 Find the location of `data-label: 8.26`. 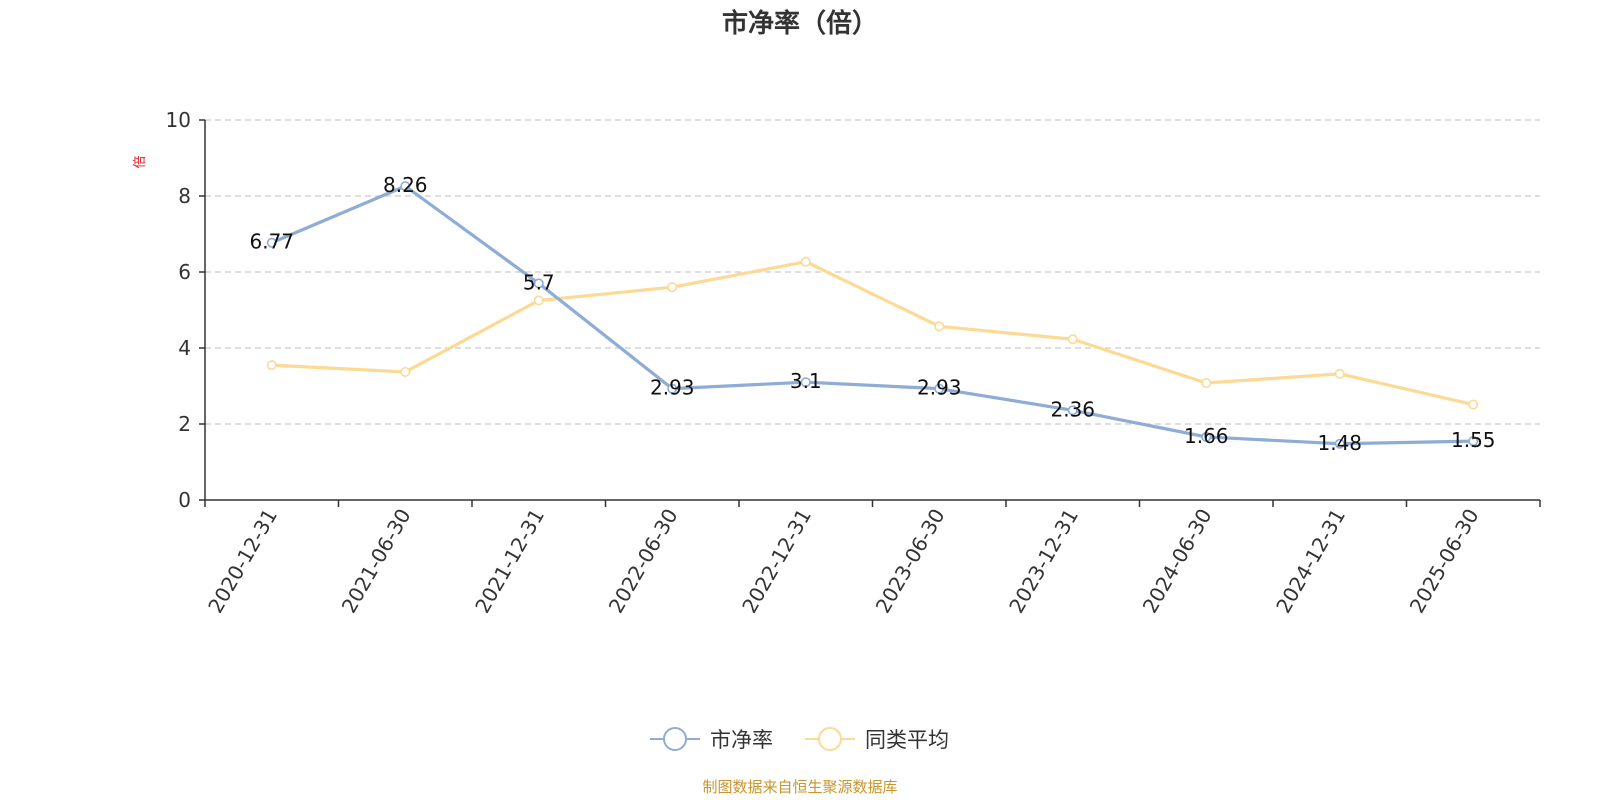

data-label: 8.26 is located at coordinates (405, 185).